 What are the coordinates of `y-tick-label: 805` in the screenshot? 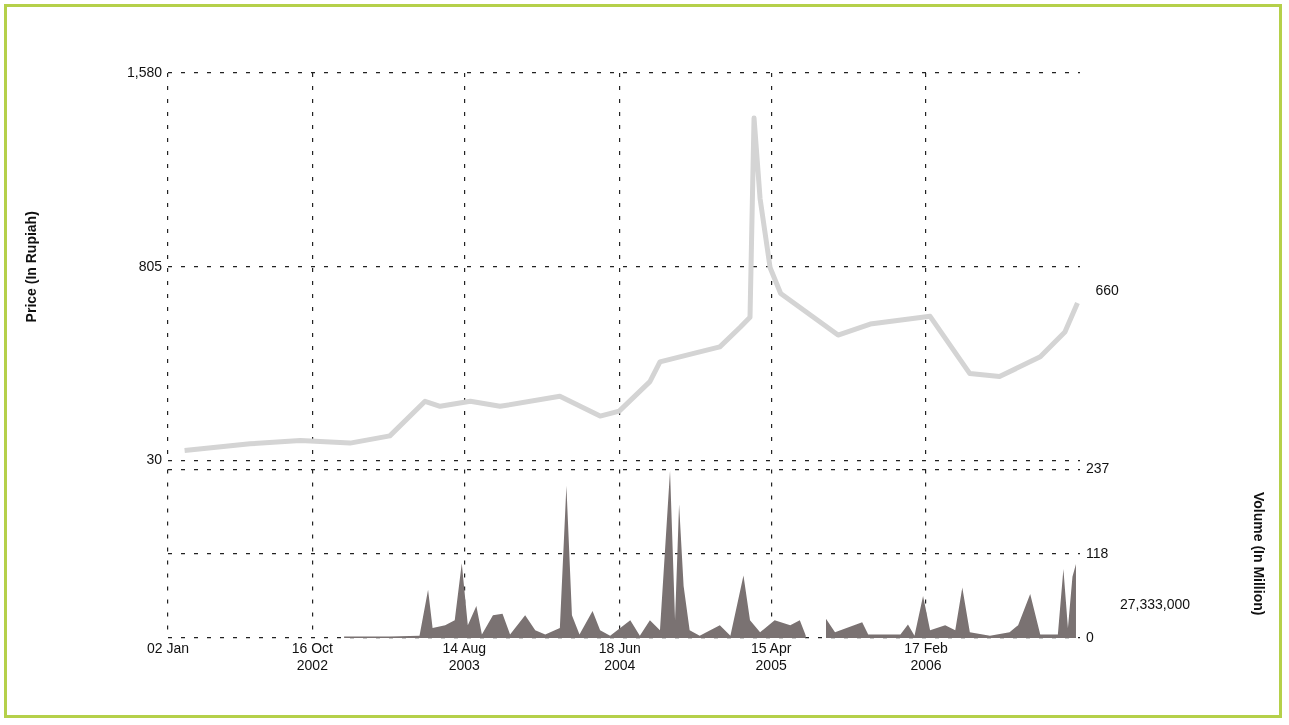 It's located at (150, 265).